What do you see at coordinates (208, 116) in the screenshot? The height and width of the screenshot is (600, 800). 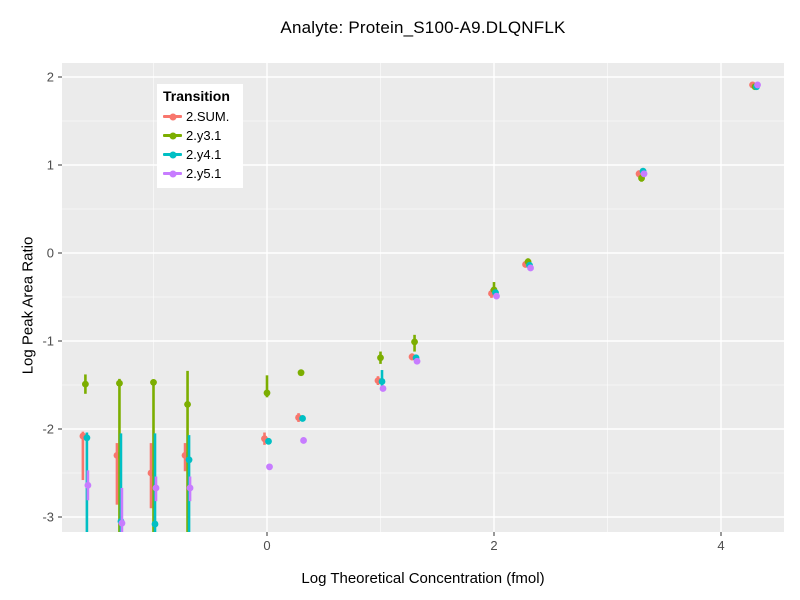 I see `legend-label: 2.SUM.` at bounding box center [208, 116].